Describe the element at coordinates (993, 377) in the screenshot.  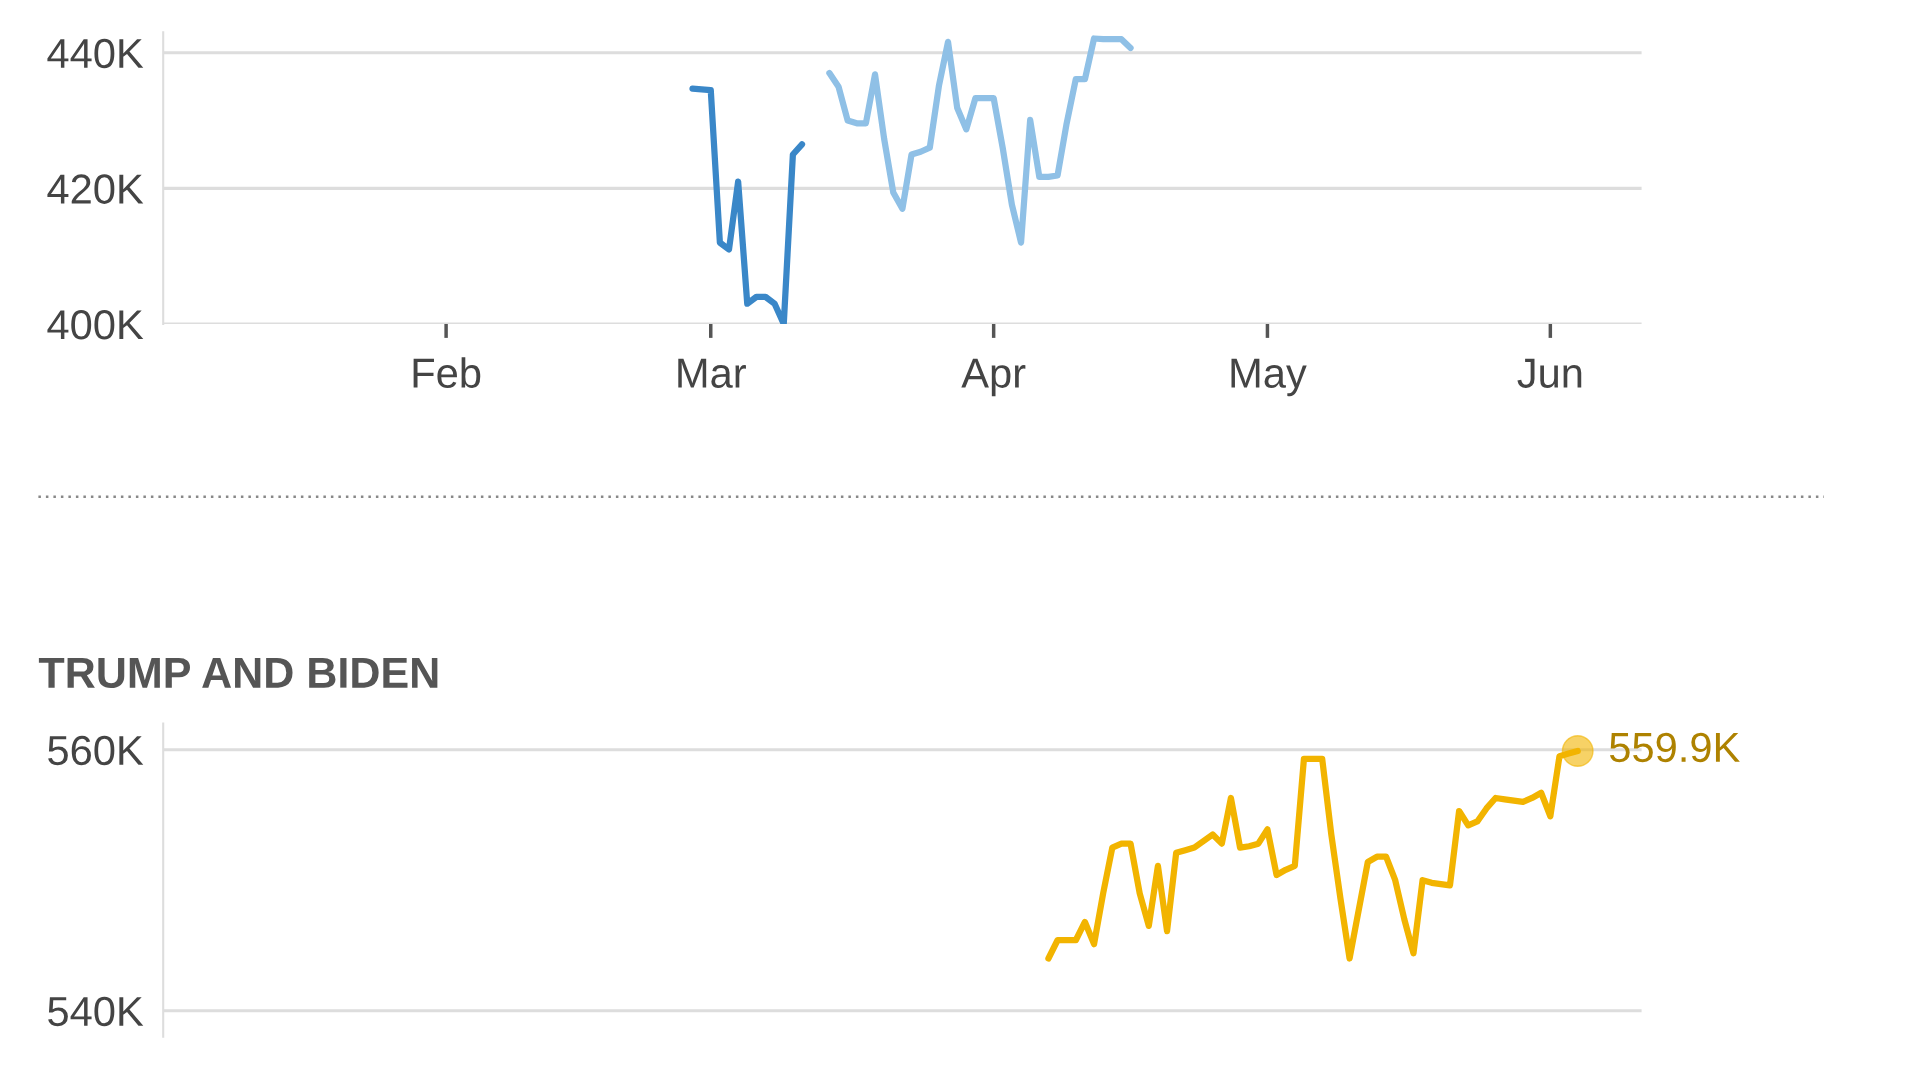
I see `x-tick-label: Apr` at that location.